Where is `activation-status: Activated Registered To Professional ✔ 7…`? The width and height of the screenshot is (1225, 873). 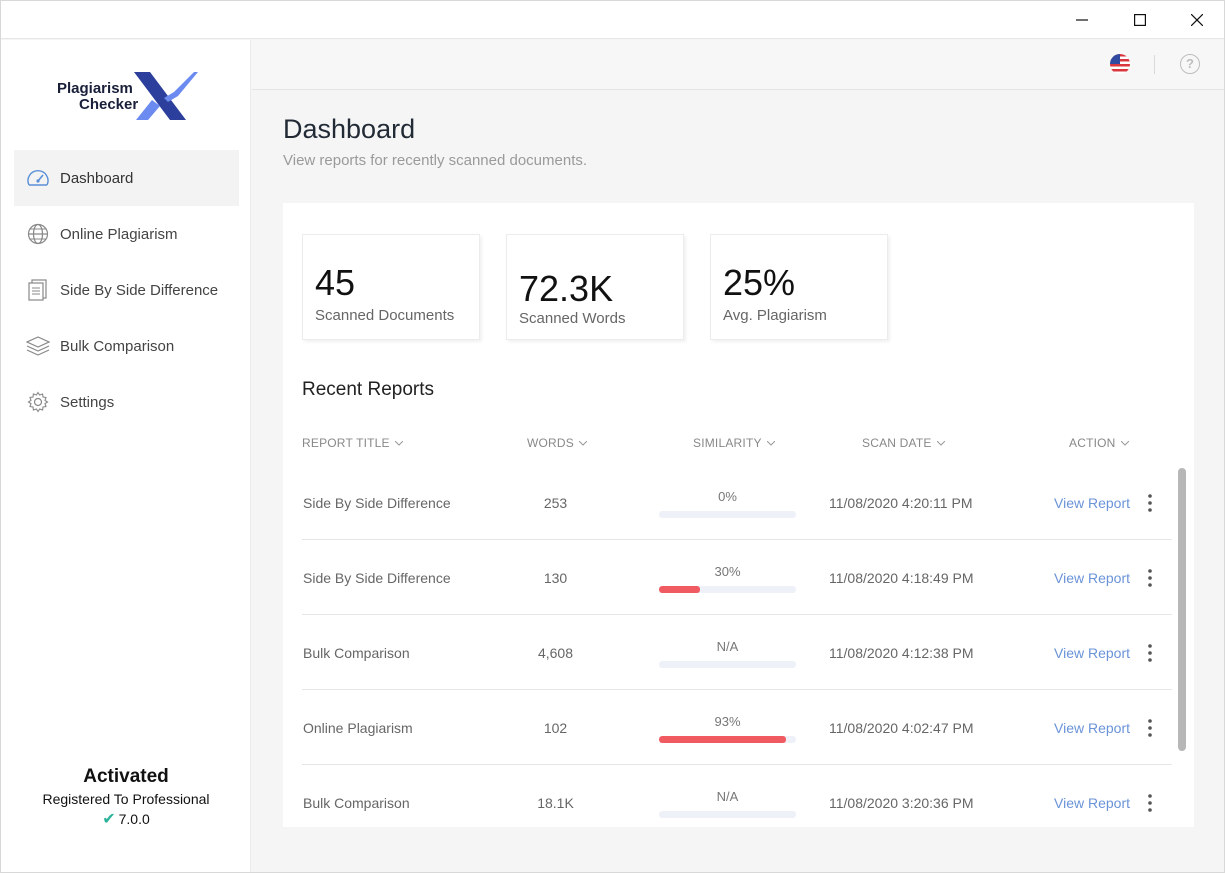
activation-status: Activated Registered To Professional ✔ 7… is located at coordinates (126, 797).